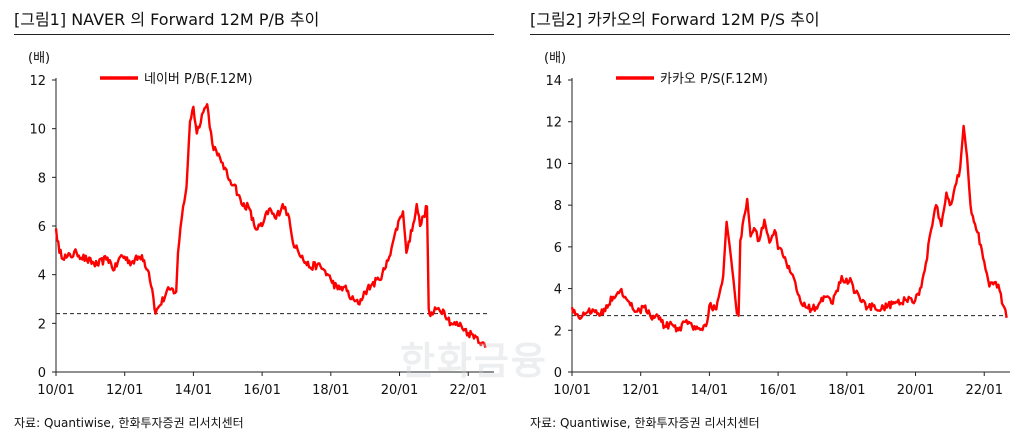  Describe the element at coordinates (714, 79) in the screenshot. I see `legend-label: 카카오 P/S(F.12M)` at that location.